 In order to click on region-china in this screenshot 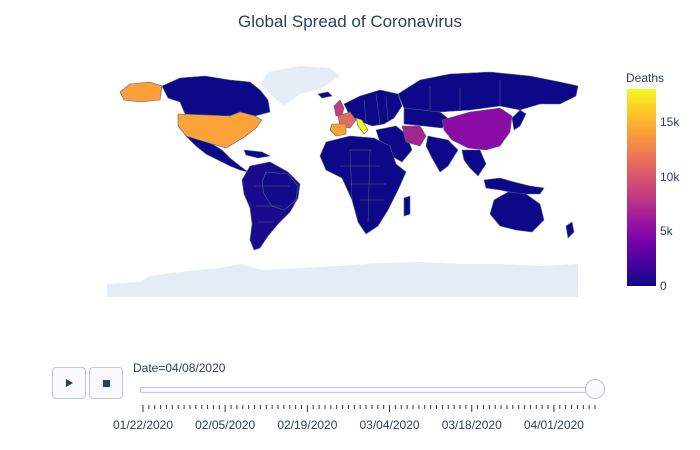, I will do `click(477, 129)`.